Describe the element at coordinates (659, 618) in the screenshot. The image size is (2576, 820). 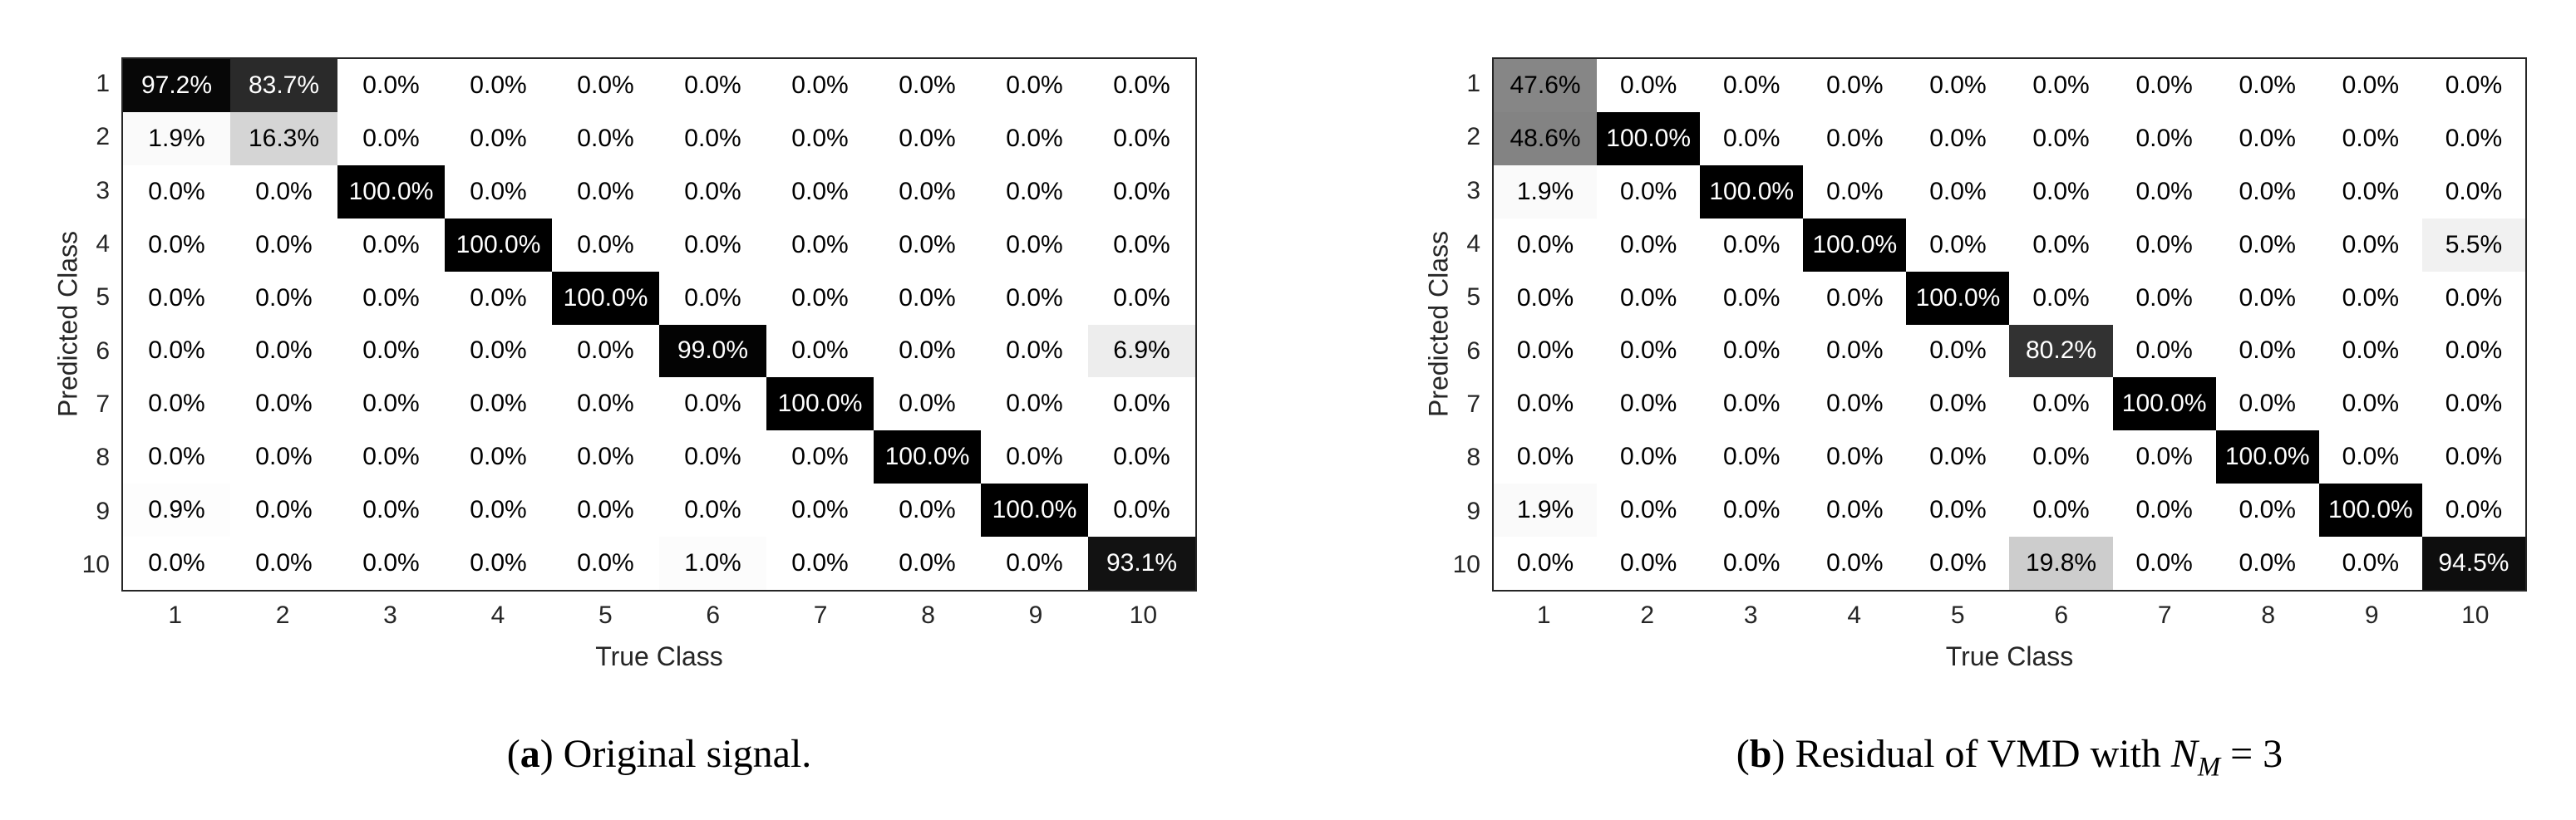
I see `x-axis-ticks: 1 2 3 4 5 6 7 8 9 10` at that location.